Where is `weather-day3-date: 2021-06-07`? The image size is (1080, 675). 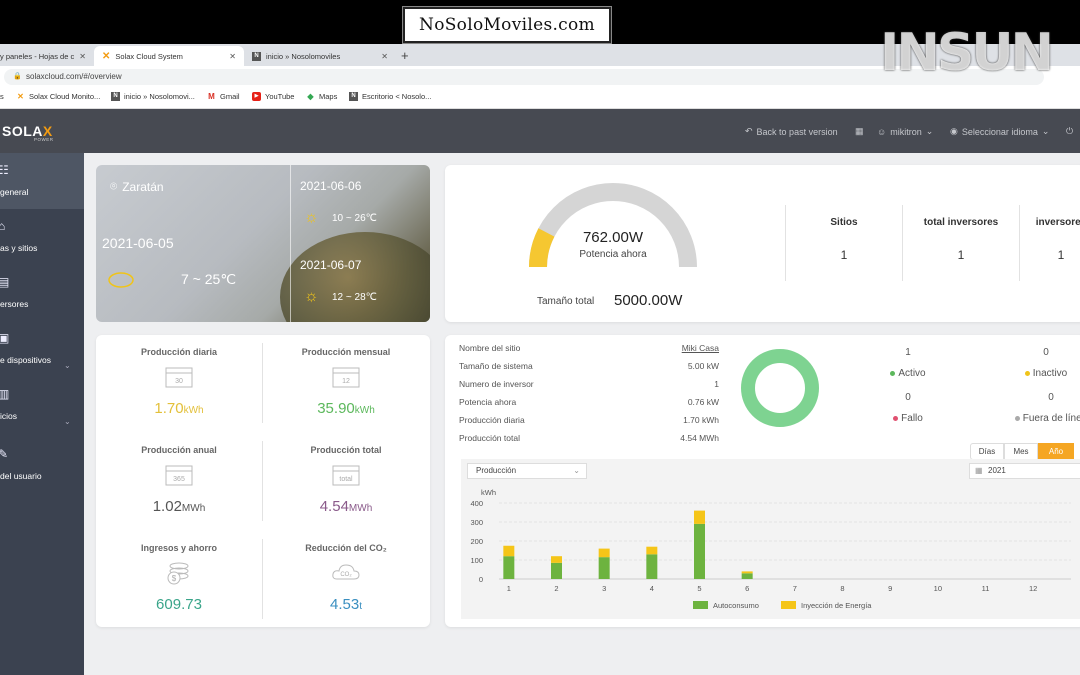
weather-day3-date: 2021-06-07 is located at coordinates (331, 265).